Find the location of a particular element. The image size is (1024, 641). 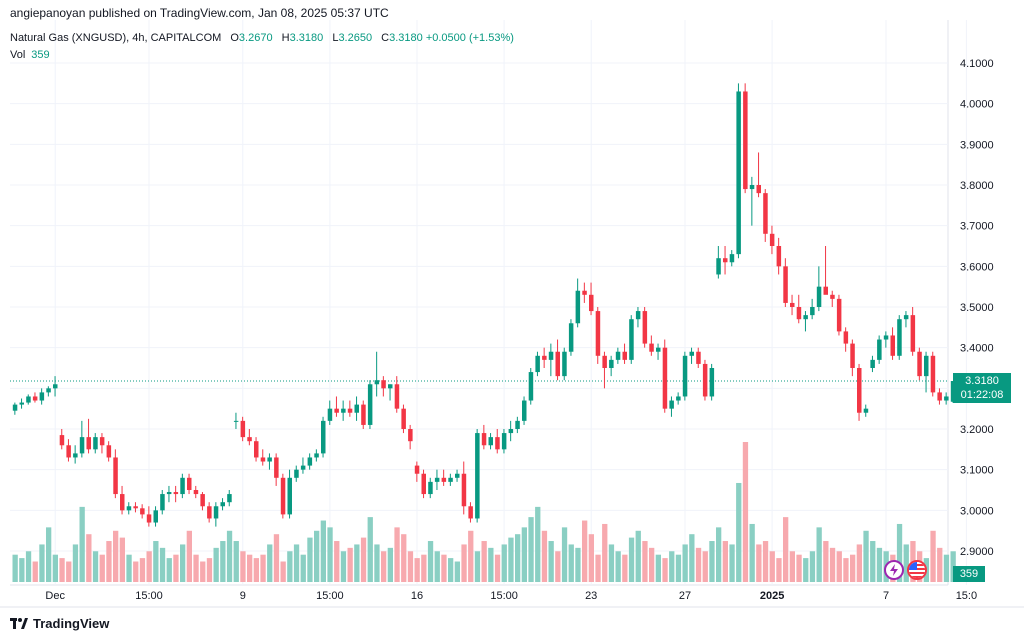

y-tick-label: 3.0000 is located at coordinates (977, 511).